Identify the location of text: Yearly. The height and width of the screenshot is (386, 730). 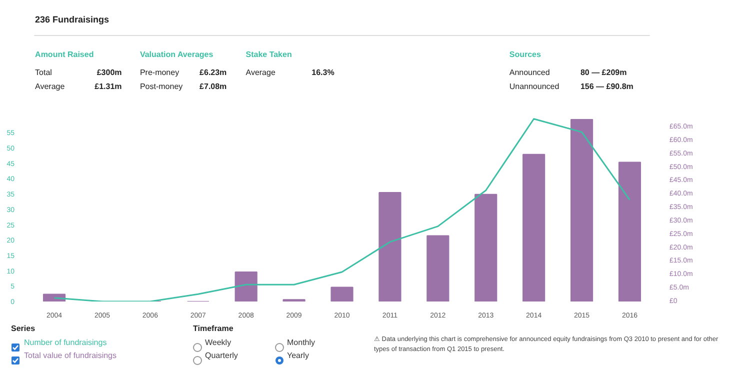
(298, 356).